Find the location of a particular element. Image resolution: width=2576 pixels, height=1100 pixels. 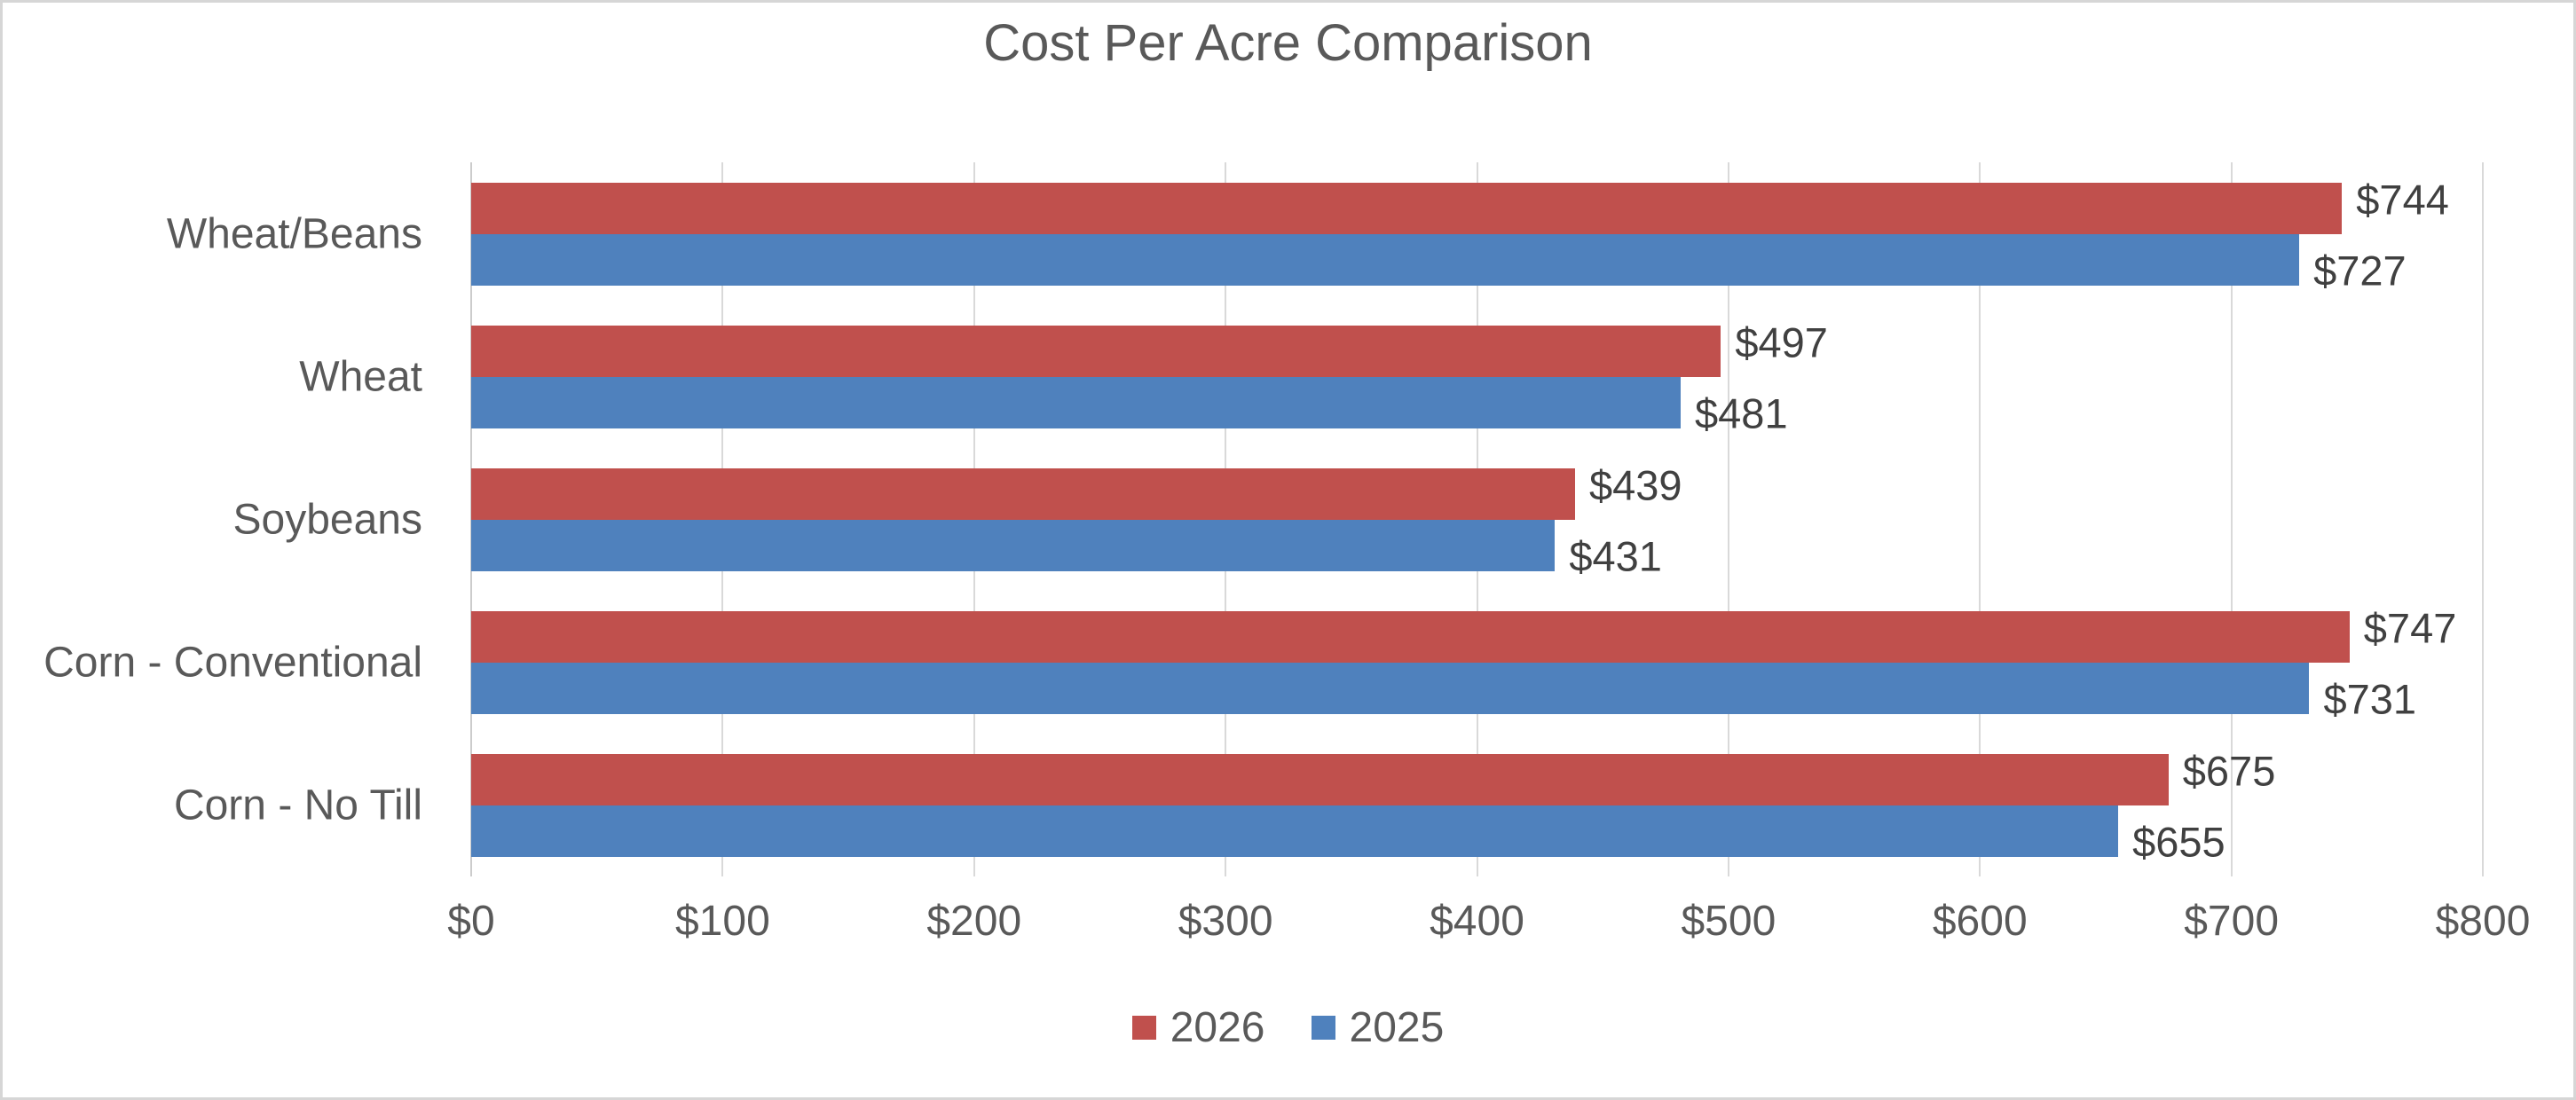

data-label: $431 is located at coordinates (1615, 555).